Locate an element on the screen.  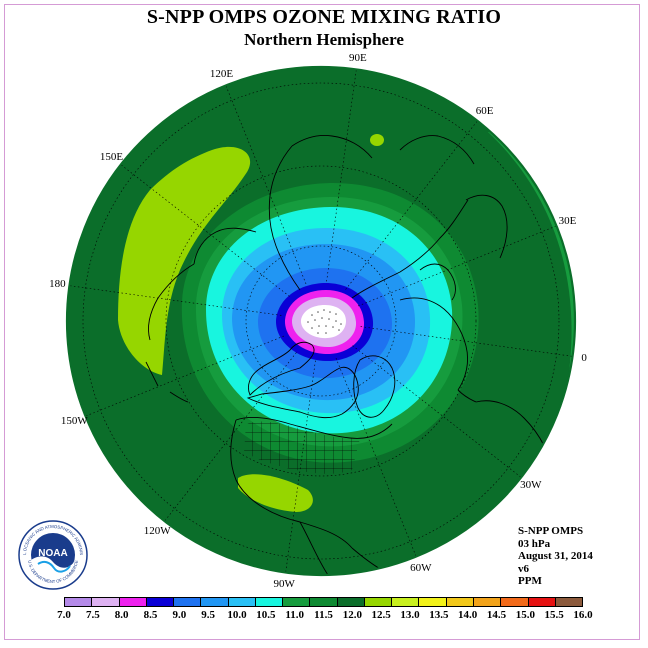
map-title: S-NPP OMPS OZONE MIXING RATIO is located at coordinates (324, 17).